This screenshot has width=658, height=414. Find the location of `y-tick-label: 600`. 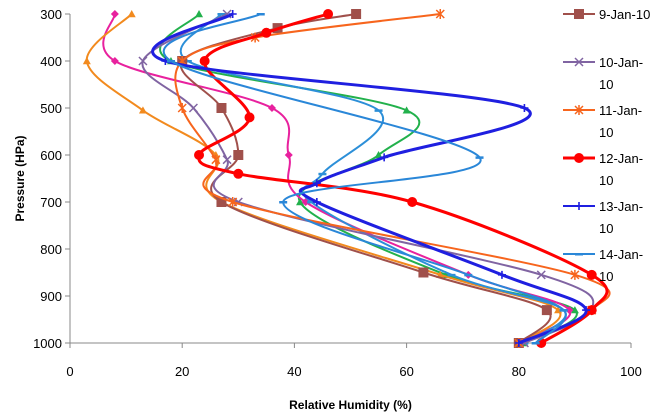

y-tick-label: 600 is located at coordinates (51, 155).